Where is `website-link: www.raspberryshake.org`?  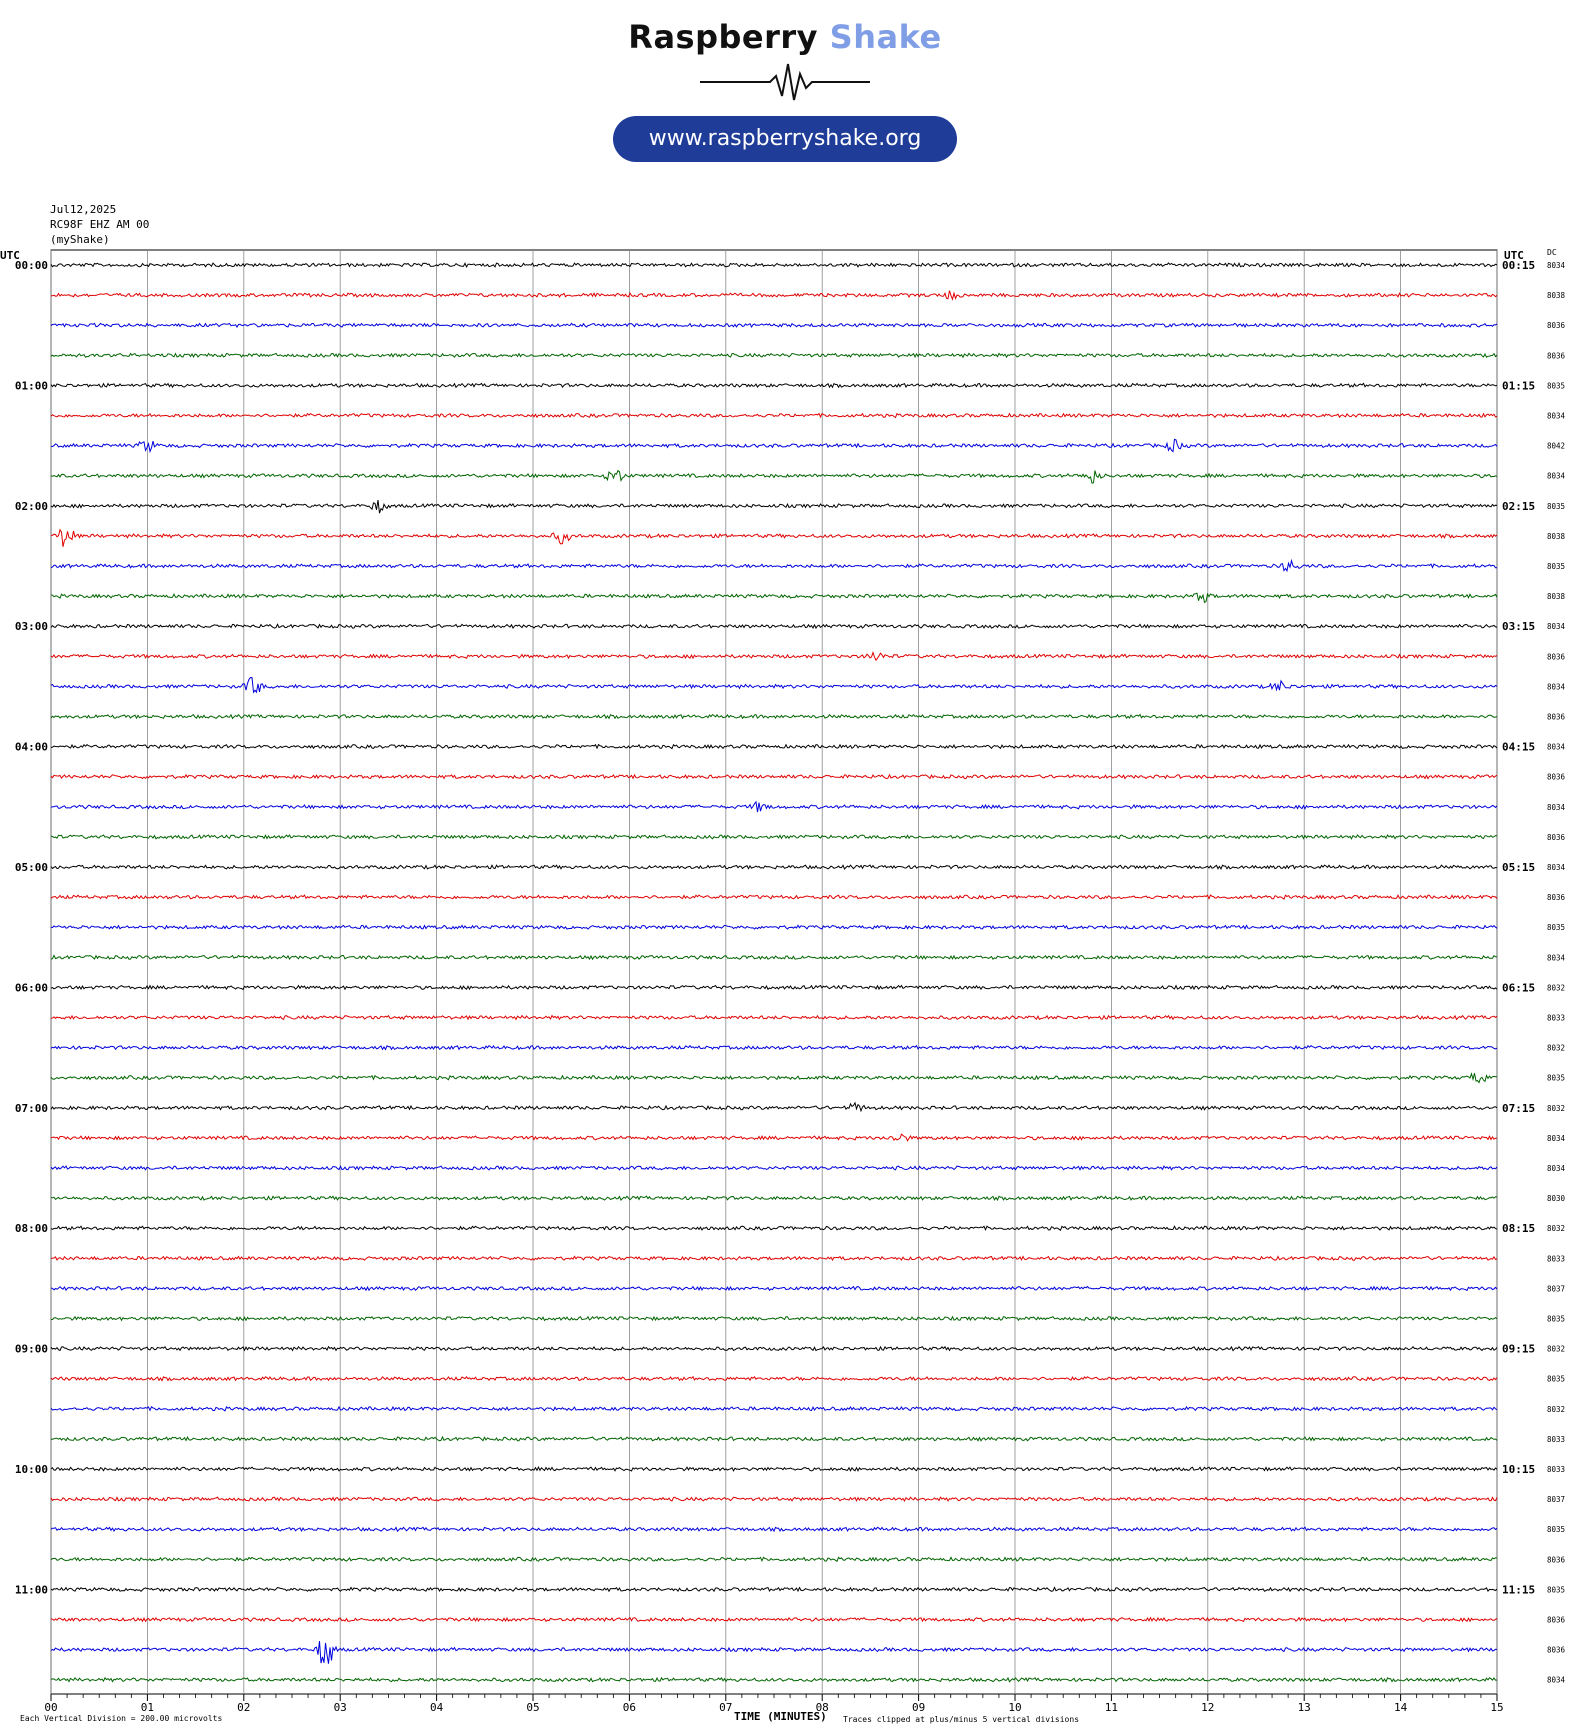
website-link: www.raspberryshake.org is located at coordinates (785, 139).